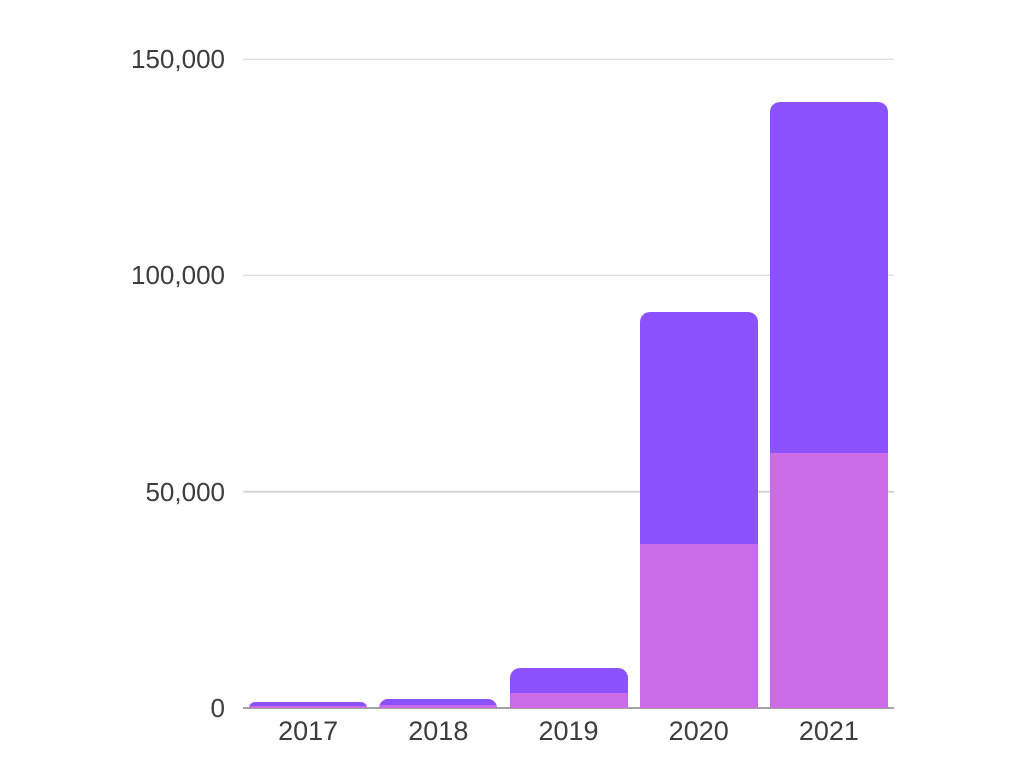 The height and width of the screenshot is (768, 1024). I want to click on stacked-bar-2018, so click(438, 703).